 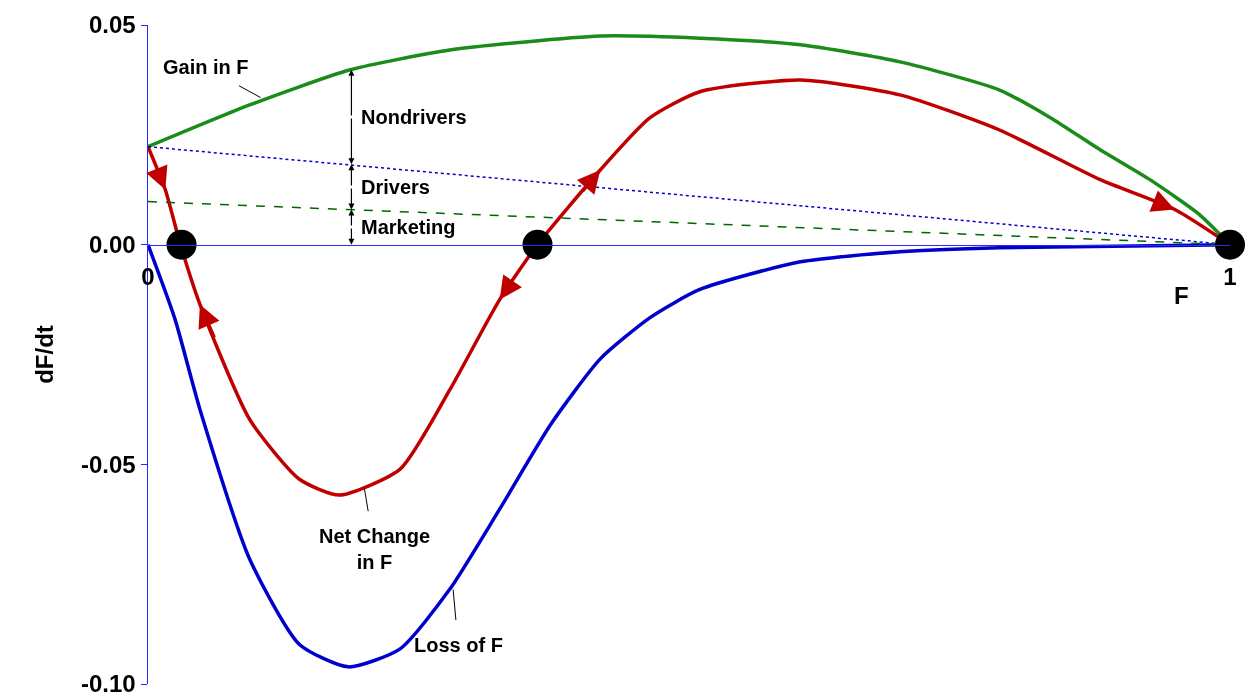 What do you see at coordinates (108, 684) in the screenshot?
I see `y-tick-label: -0.10` at bounding box center [108, 684].